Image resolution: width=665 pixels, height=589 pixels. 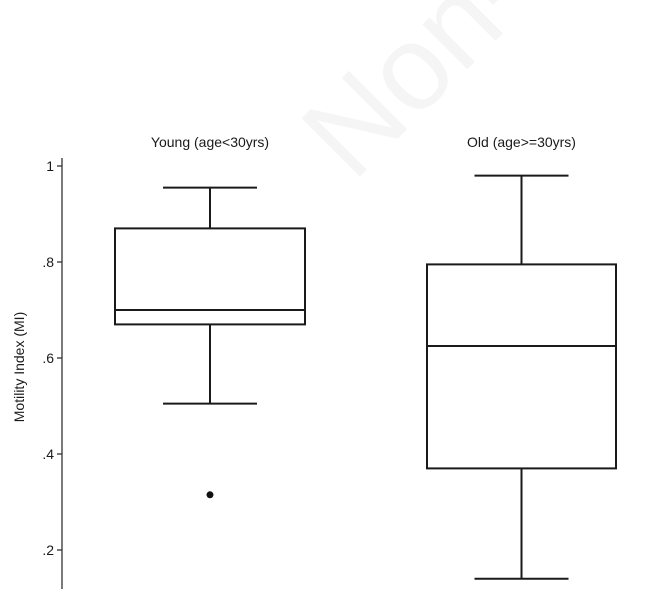 I want to click on group-label: Young (age<30yrs), so click(x=210, y=142).